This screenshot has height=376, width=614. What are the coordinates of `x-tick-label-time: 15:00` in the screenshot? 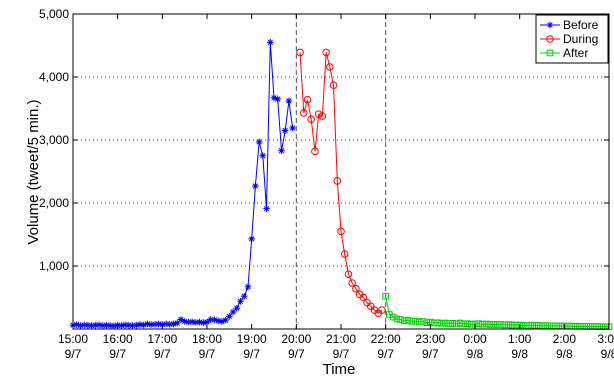 It's located at (73, 339).